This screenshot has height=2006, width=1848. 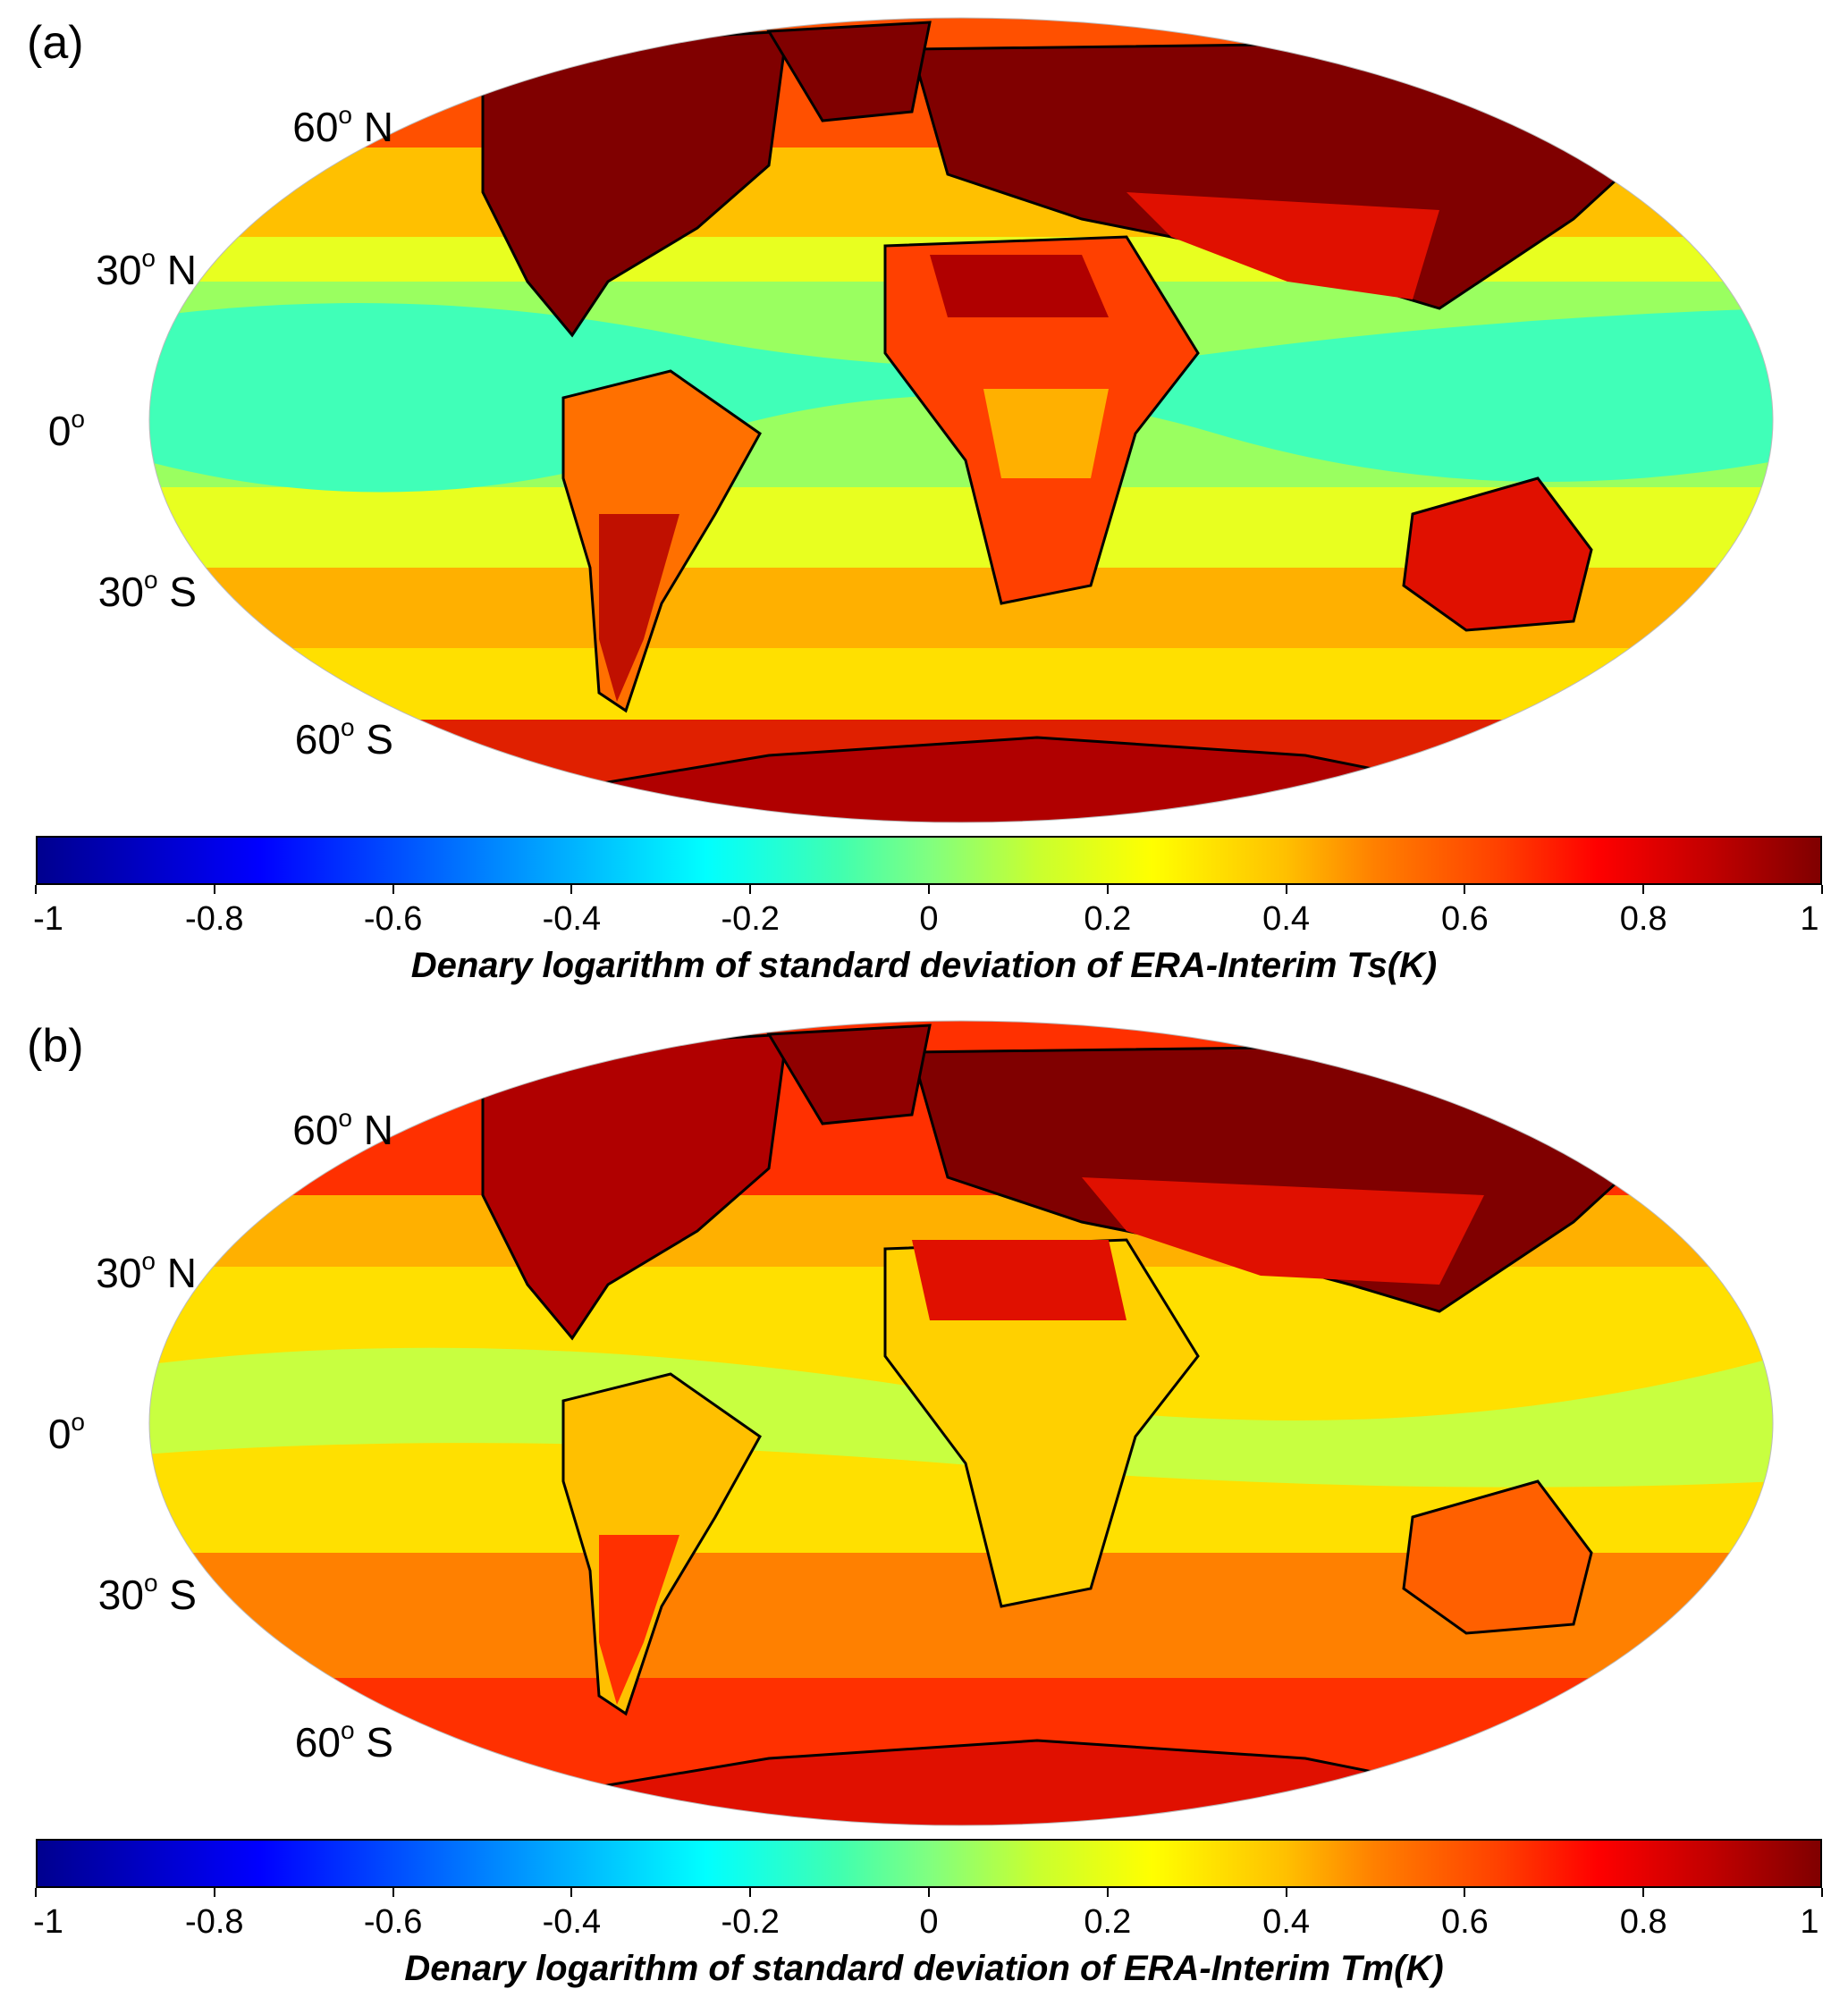 I want to click on africa, so click(x=1041, y=1423).